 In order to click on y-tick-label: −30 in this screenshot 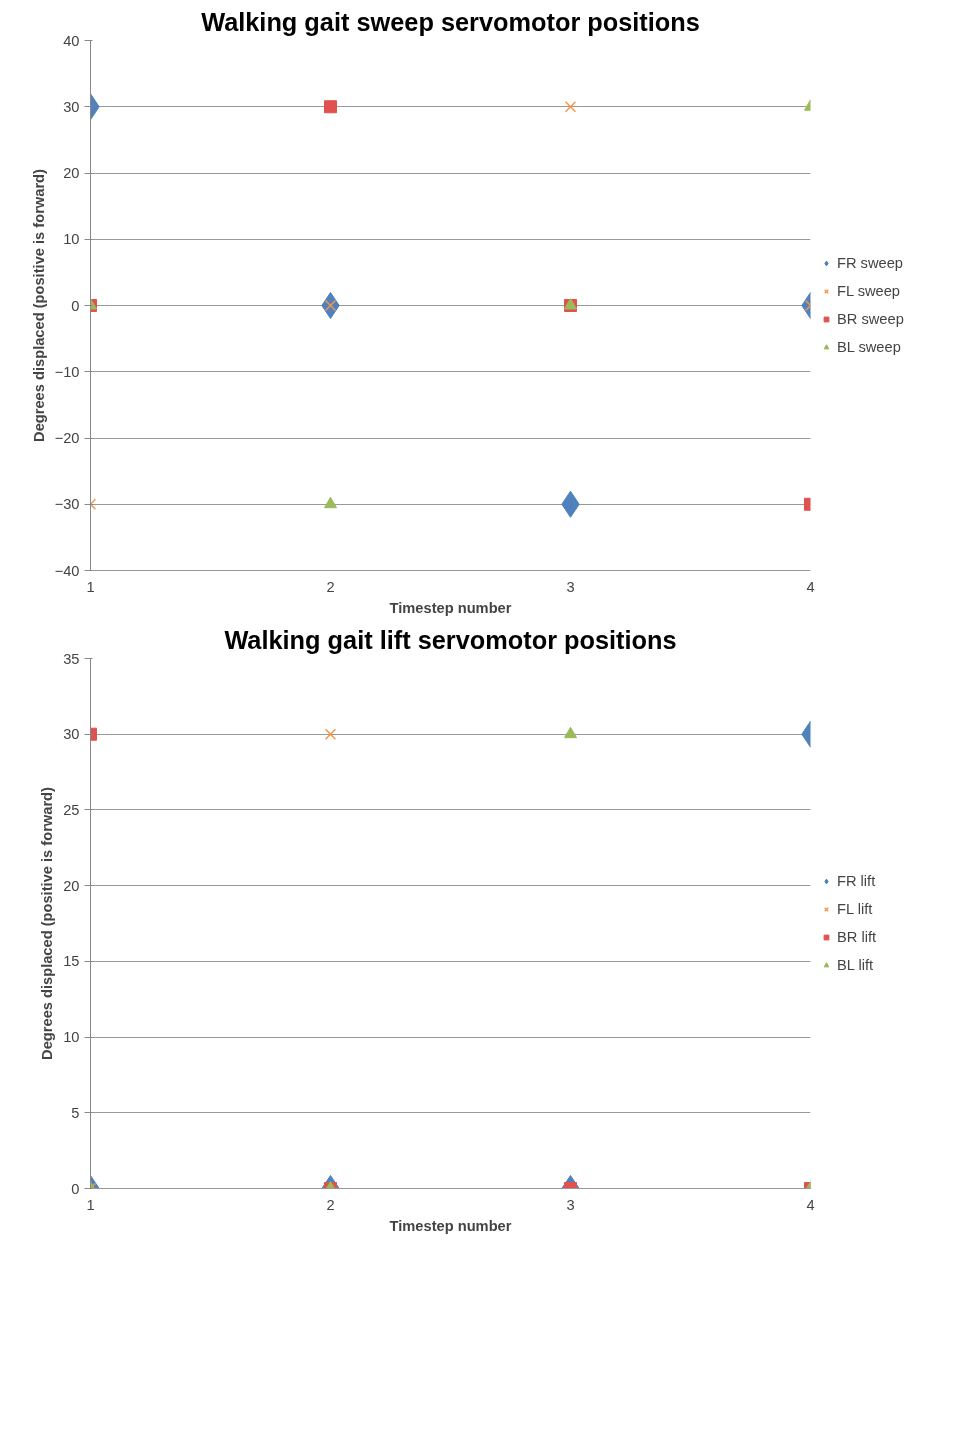, I will do `click(67, 504)`.